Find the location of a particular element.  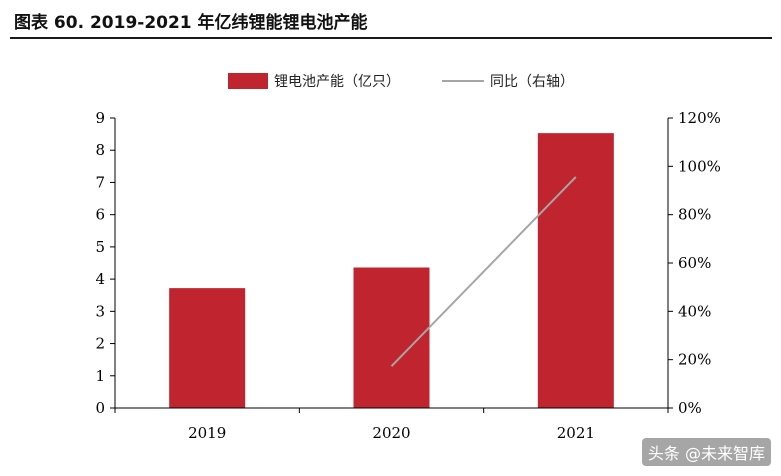

left-tick-label: 5 is located at coordinates (100, 247).